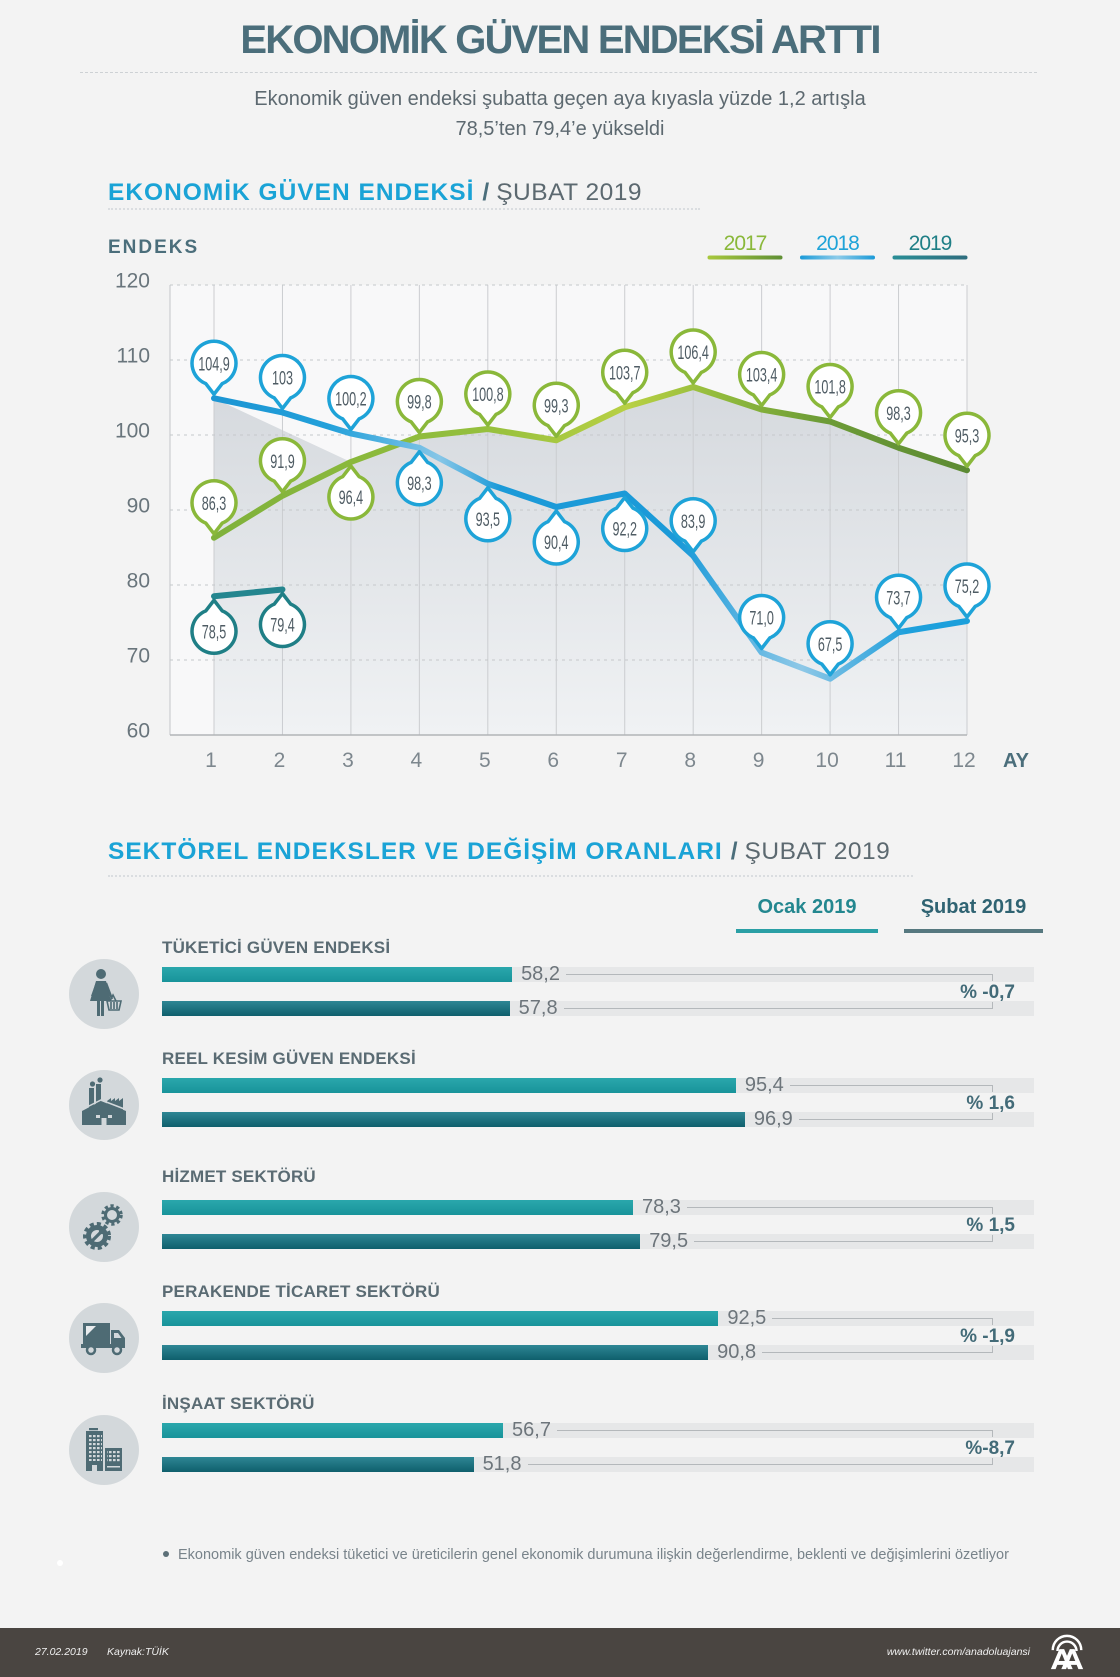 This screenshot has width=1120, height=1677. What do you see at coordinates (990, 1448) in the screenshot?
I see `change-percent: %-8,7` at bounding box center [990, 1448].